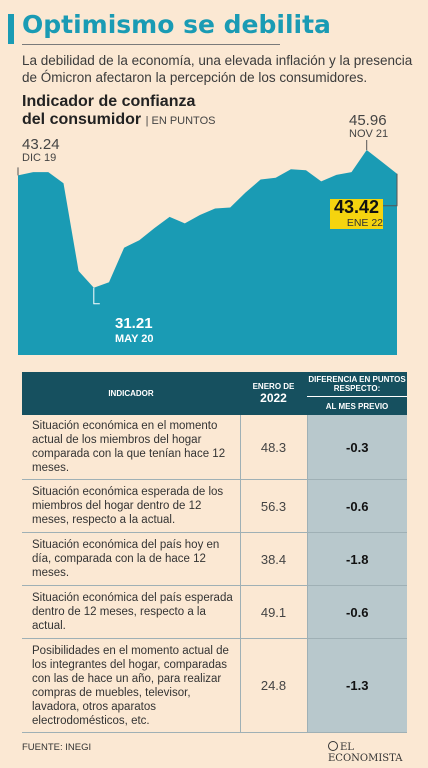 This screenshot has height=768, width=428. I want to click on chart-title-line2: del consumidor, so click(82, 119).